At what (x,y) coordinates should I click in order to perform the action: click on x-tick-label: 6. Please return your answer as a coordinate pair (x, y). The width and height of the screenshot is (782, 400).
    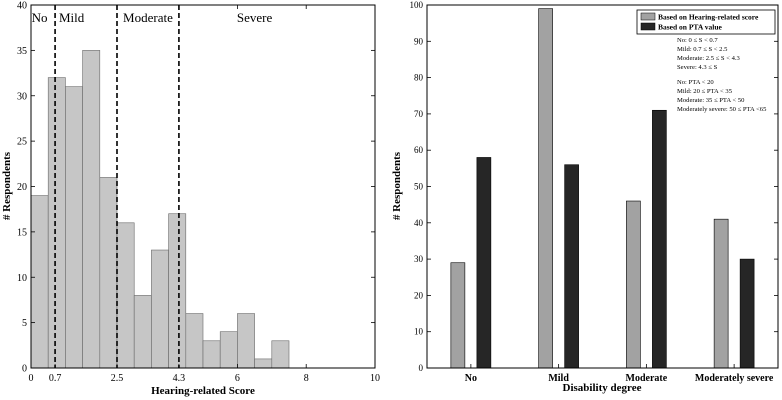
    Looking at the image, I should click on (237, 378).